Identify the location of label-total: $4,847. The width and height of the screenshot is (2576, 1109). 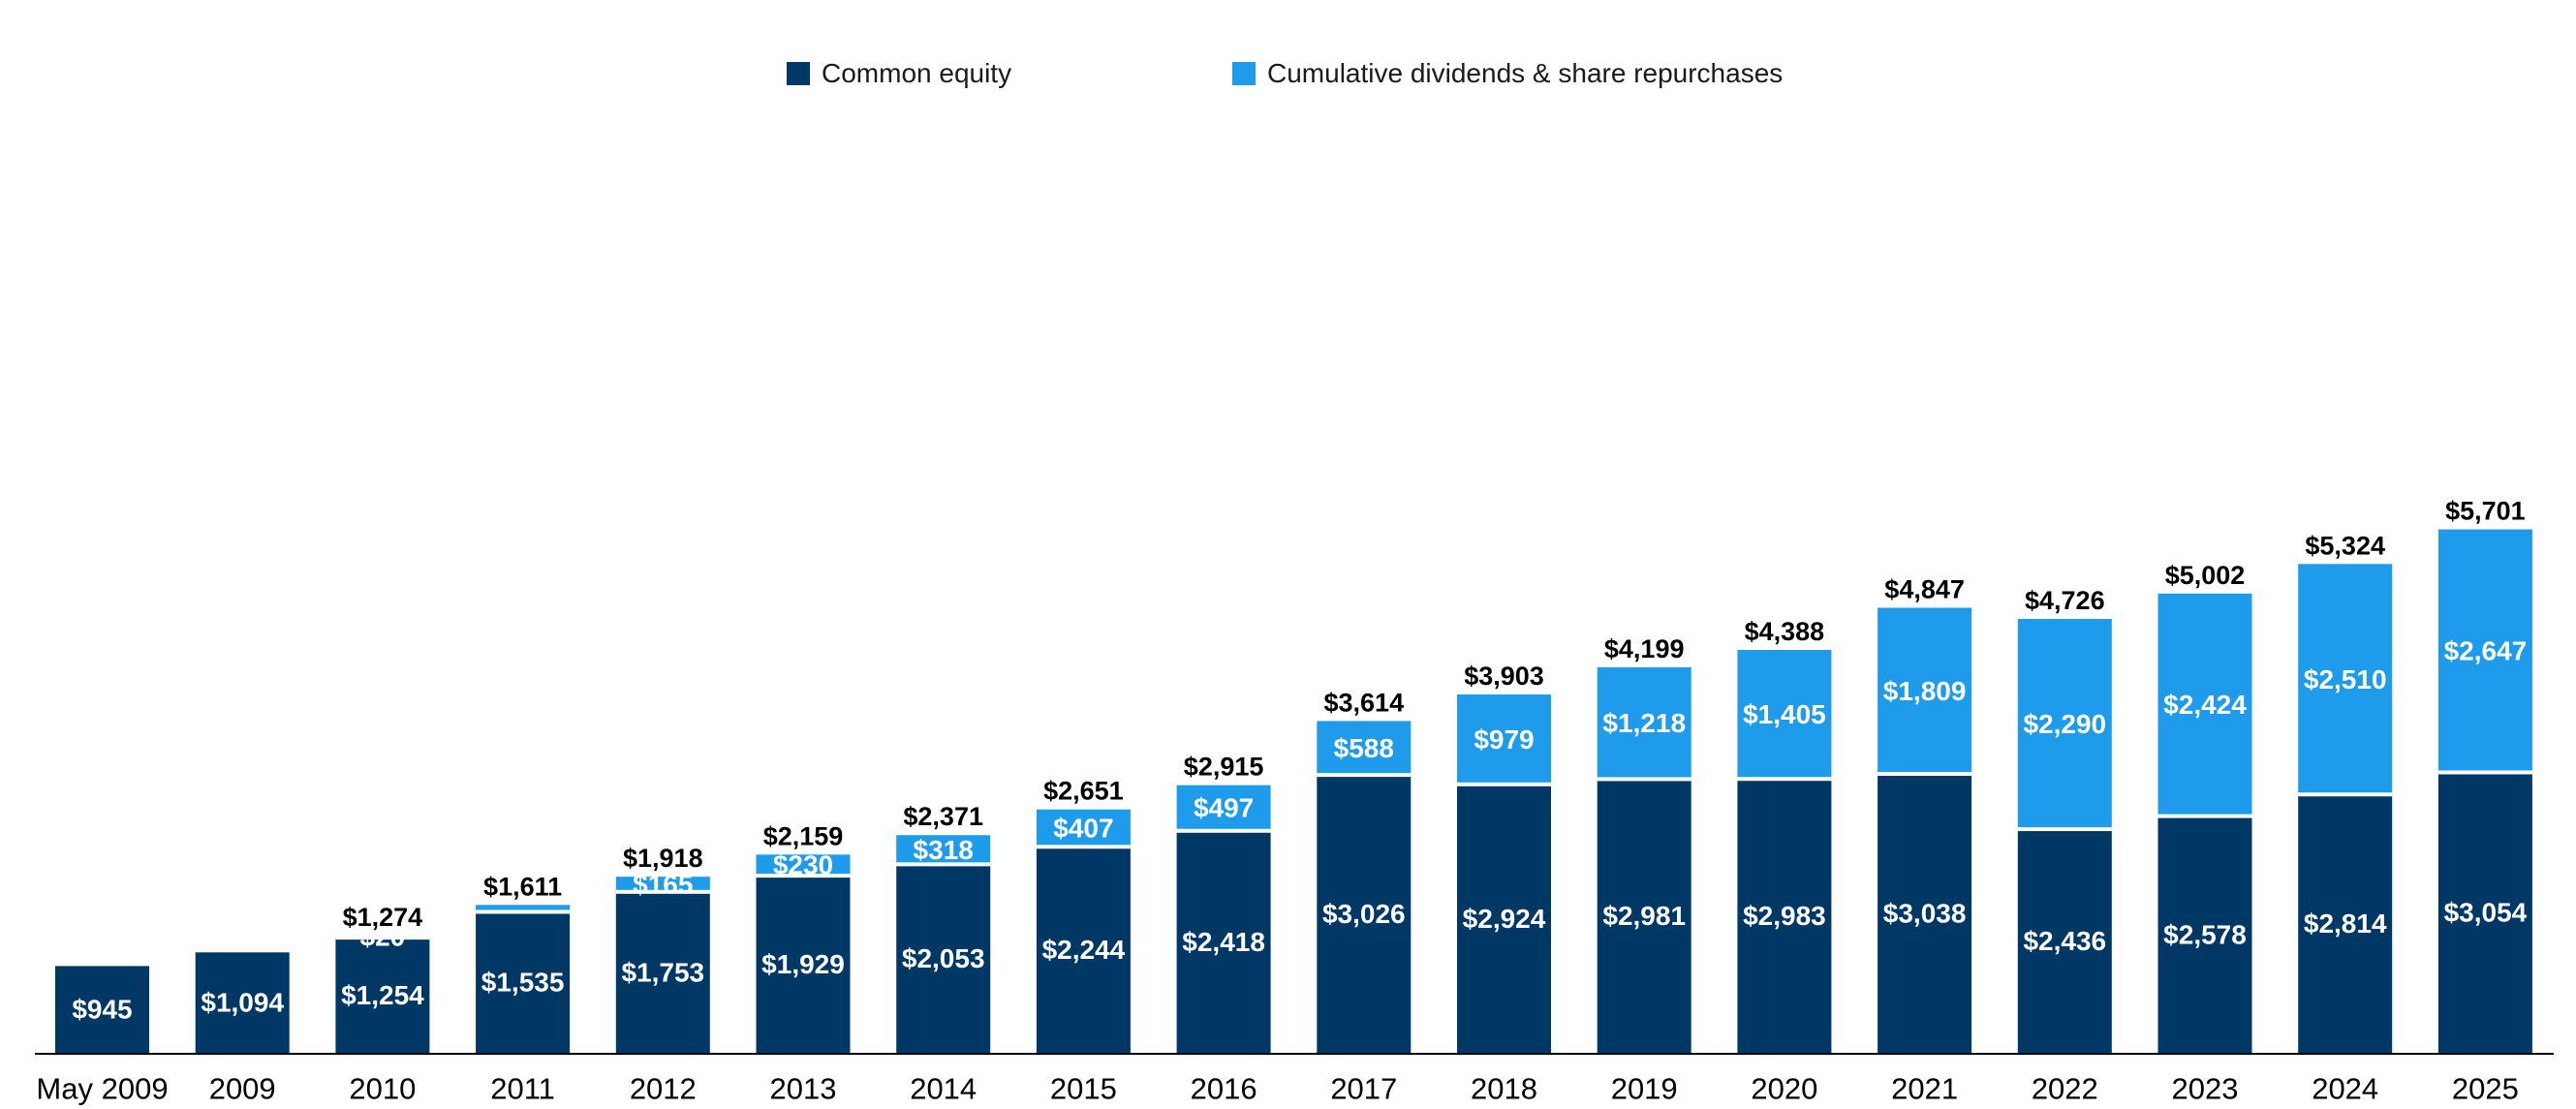
(1924, 589).